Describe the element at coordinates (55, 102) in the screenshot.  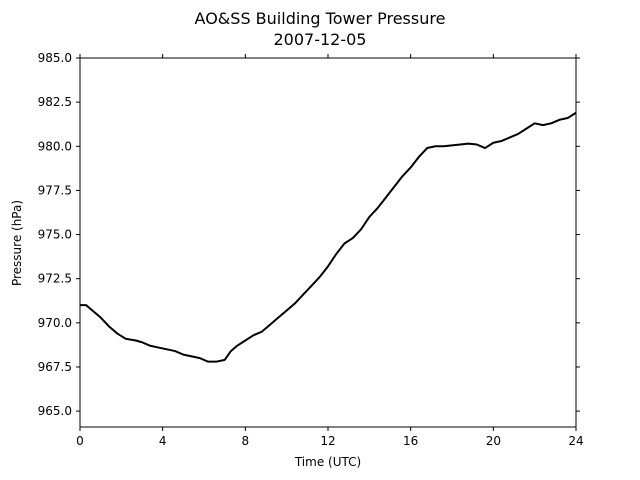
I see `y-tick-label: 982.5` at that location.